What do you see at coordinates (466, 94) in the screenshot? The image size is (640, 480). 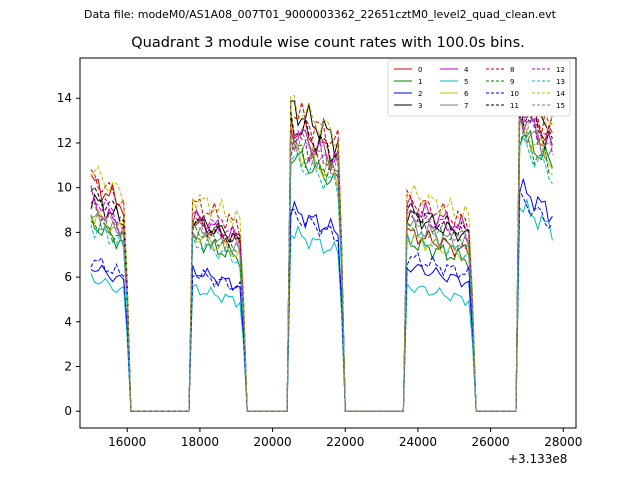 I see `legend-label-6: 6` at bounding box center [466, 94].